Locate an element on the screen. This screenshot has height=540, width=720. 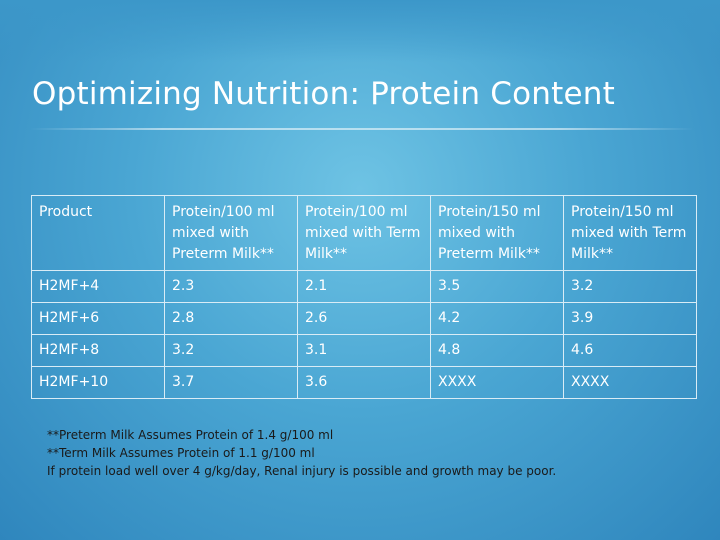
table-cell: 3.9 is located at coordinates (630, 318).